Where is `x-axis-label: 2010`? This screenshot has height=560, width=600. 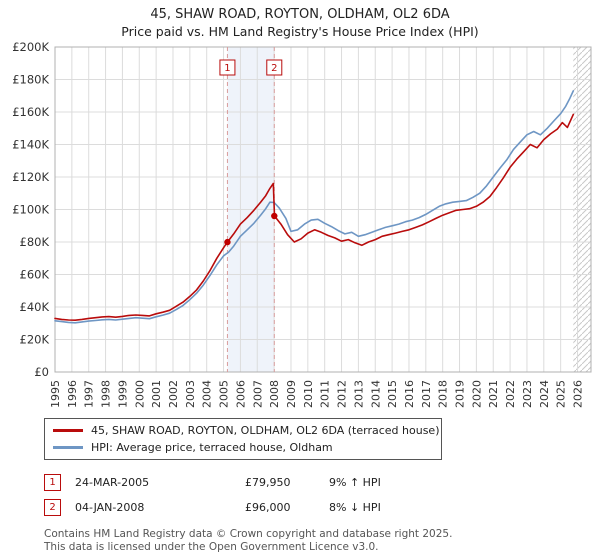
x-axis-label: 2010 is located at coordinates (308, 394).